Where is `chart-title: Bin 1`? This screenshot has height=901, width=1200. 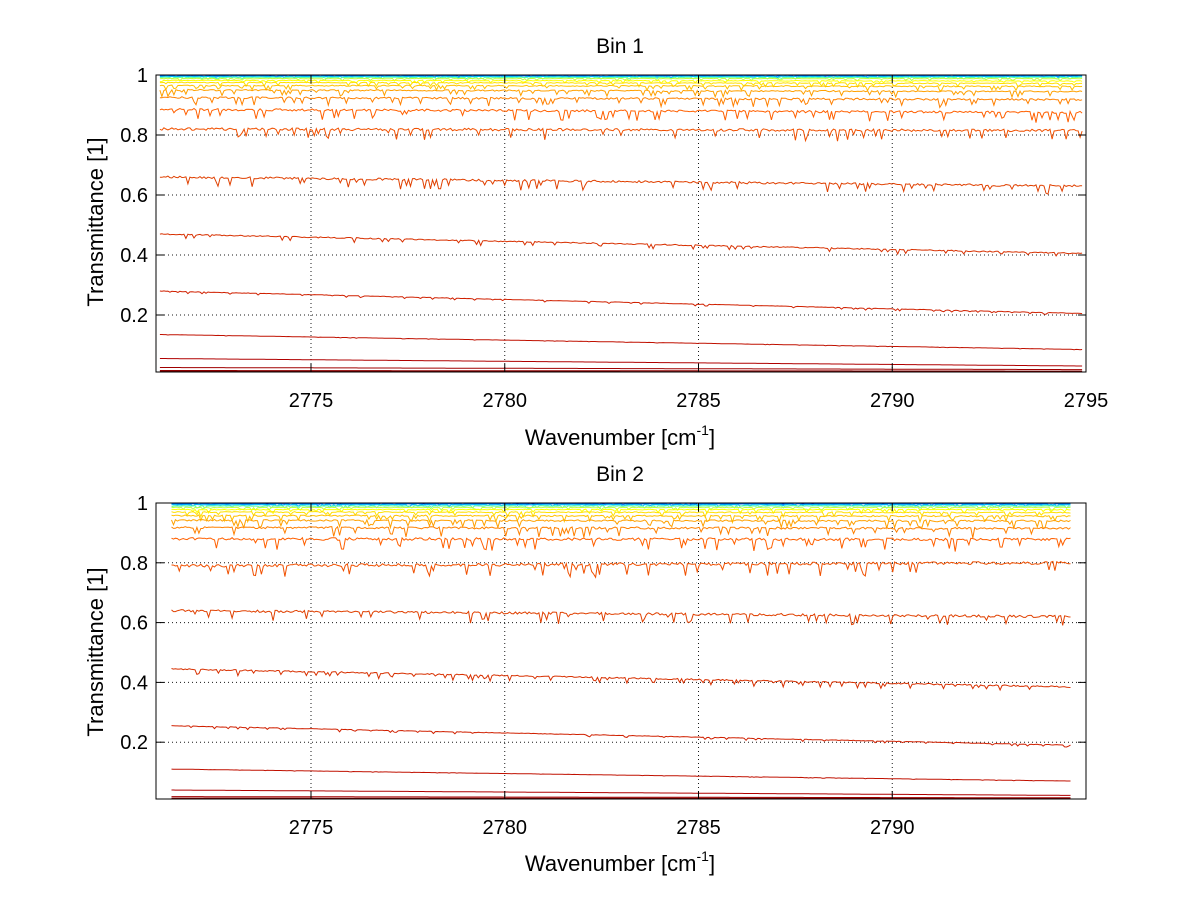 chart-title: Bin 1 is located at coordinates (620, 46).